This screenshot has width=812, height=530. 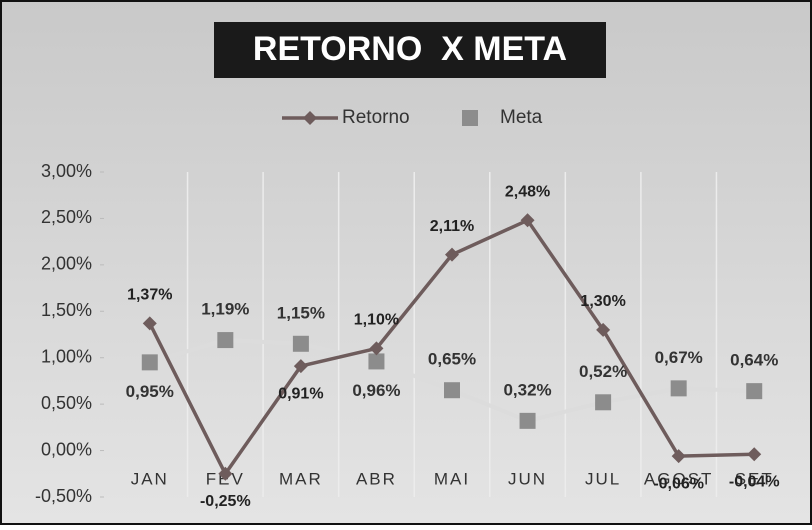 I want to click on x-tick-label: JUL, so click(x=603, y=478).